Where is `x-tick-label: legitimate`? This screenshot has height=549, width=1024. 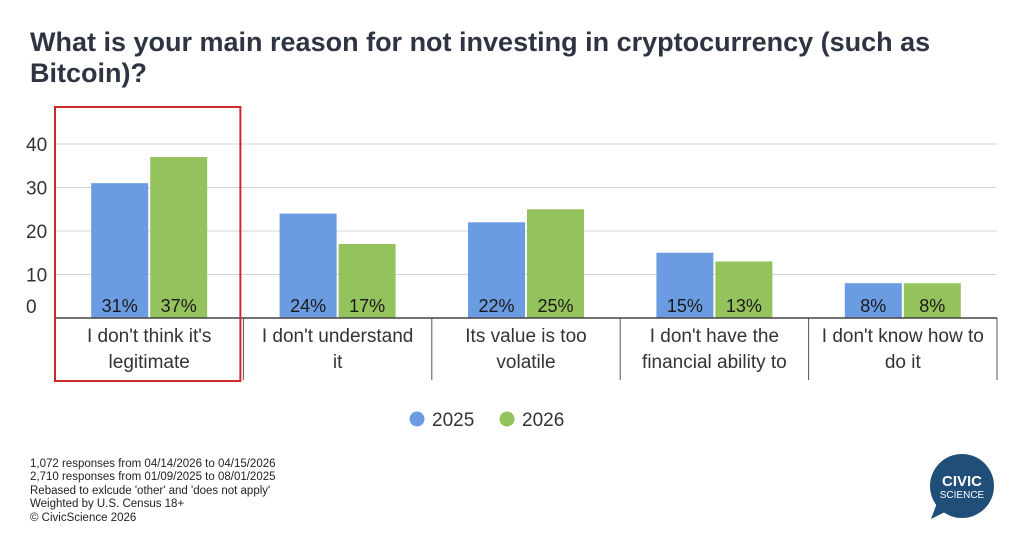 x-tick-label: legitimate is located at coordinates (149, 362).